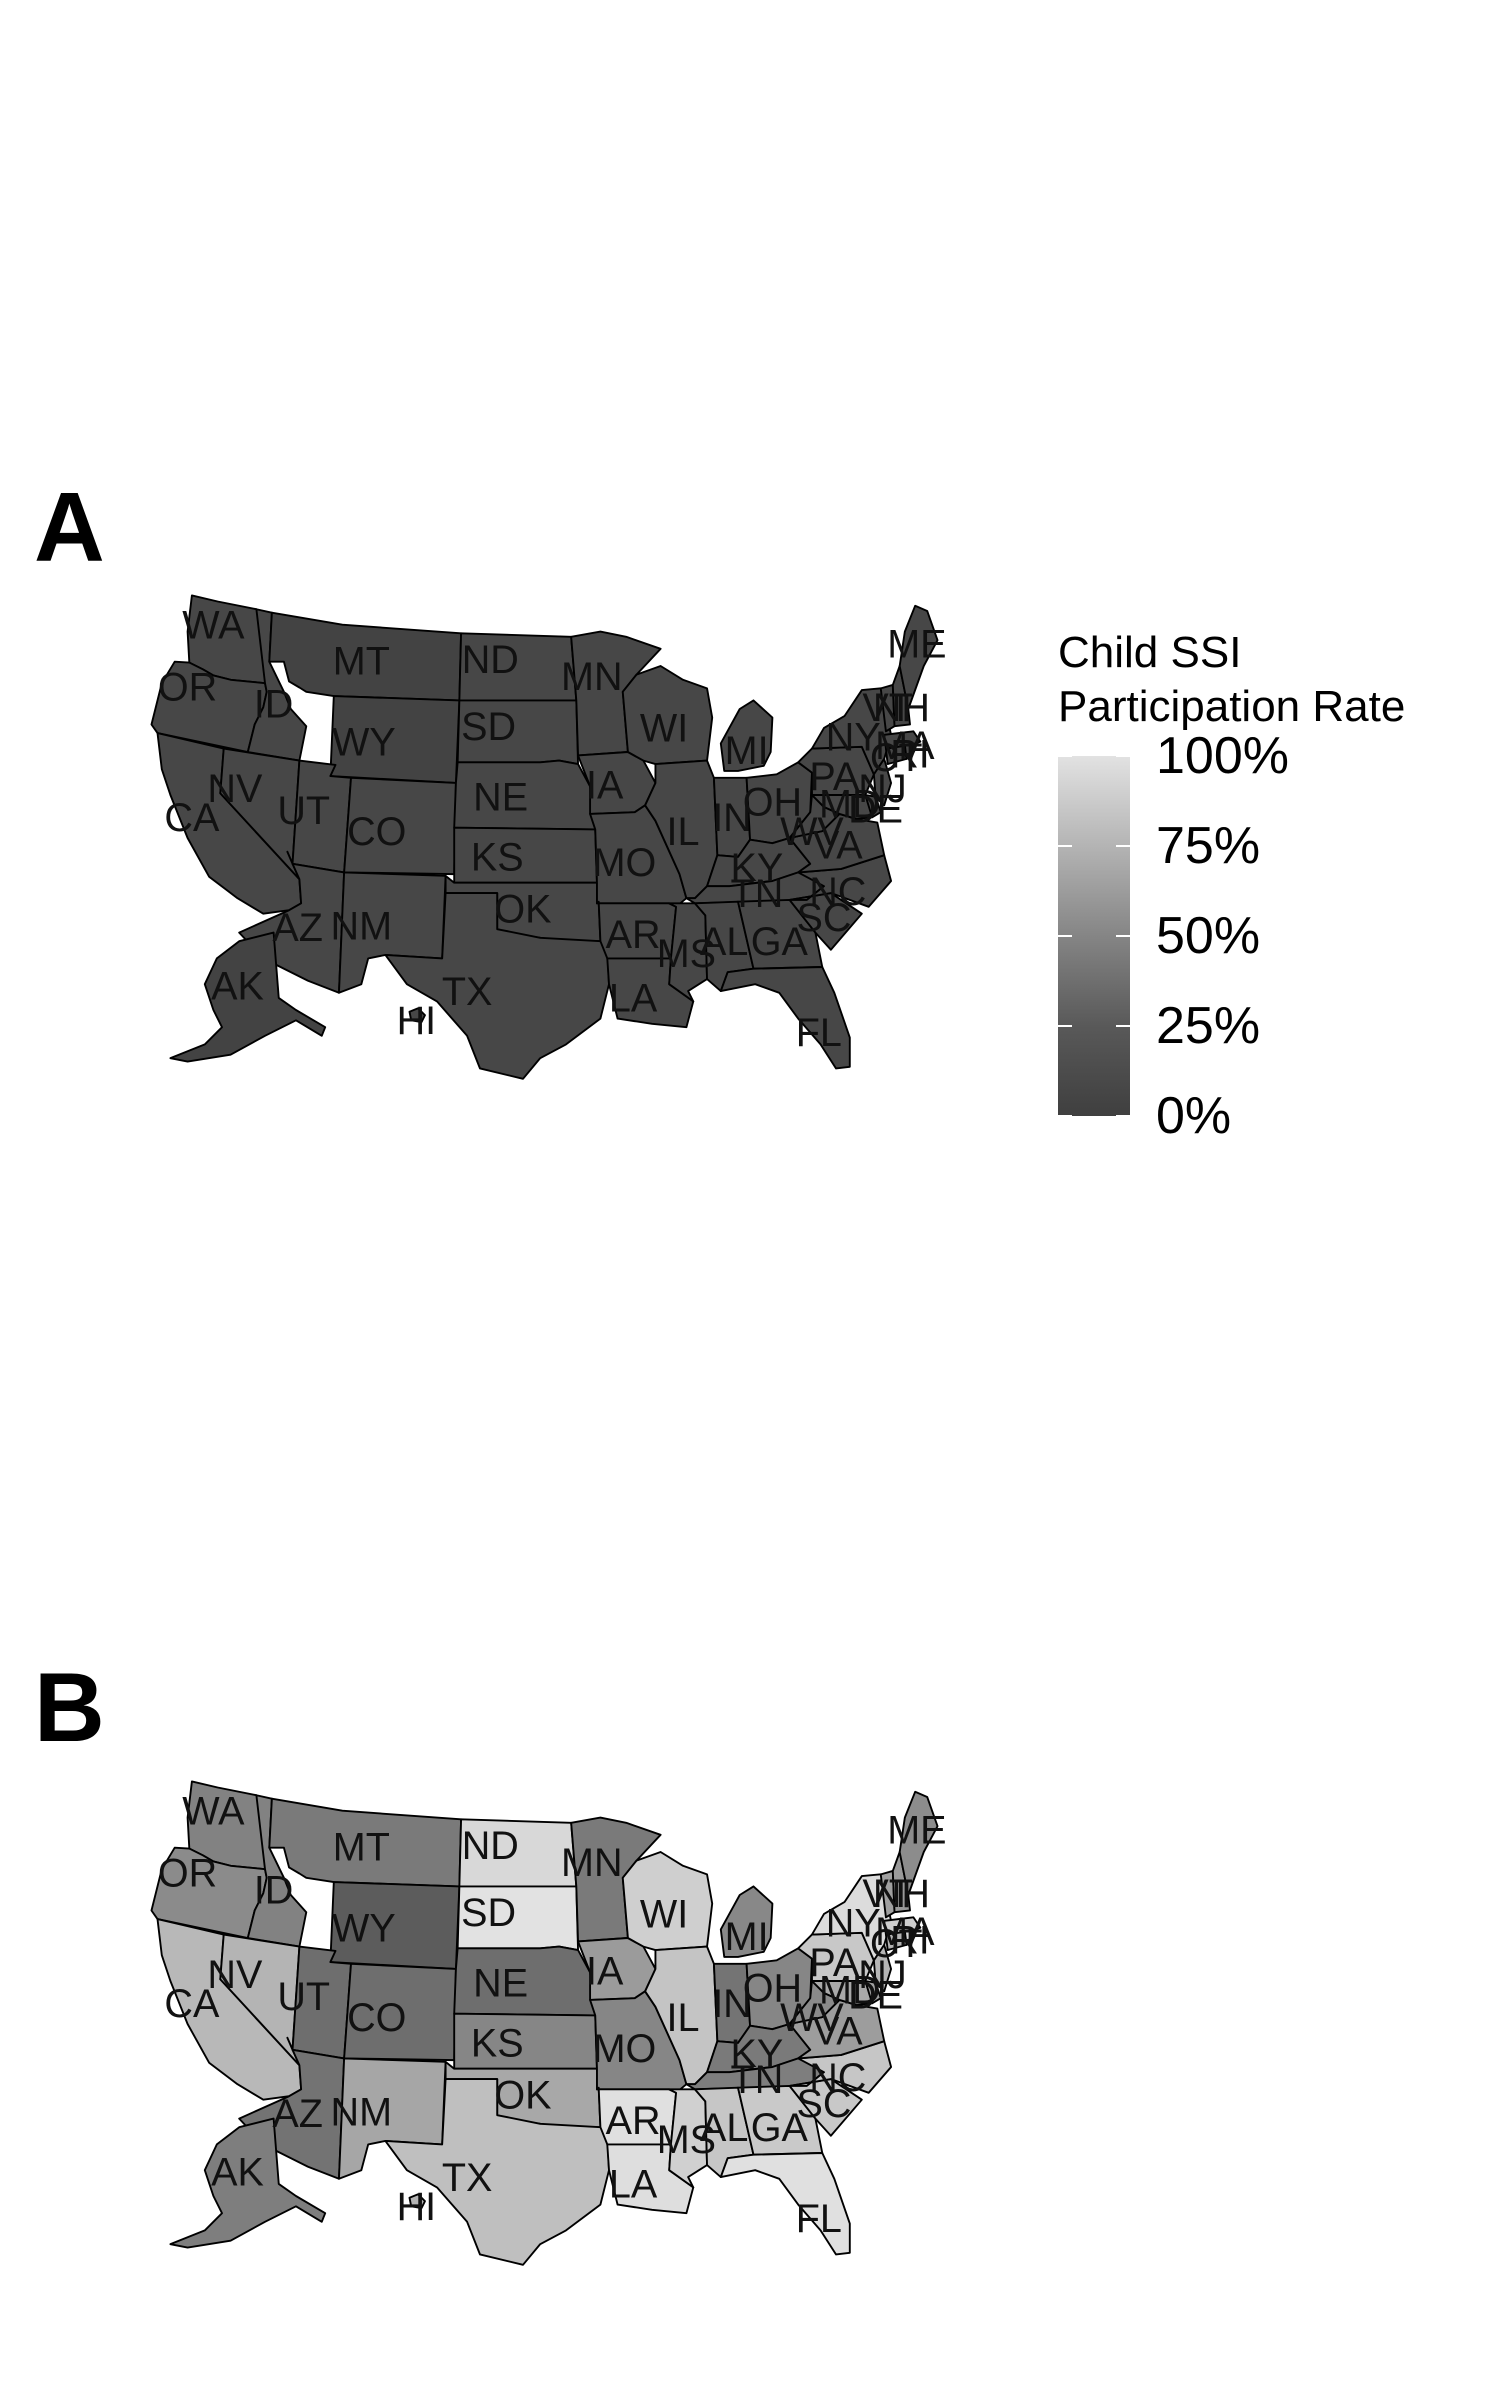 Image resolution: width=1500 pixels, height=2400 pixels. I want to click on panel-a-letter: A, so click(69, 527).